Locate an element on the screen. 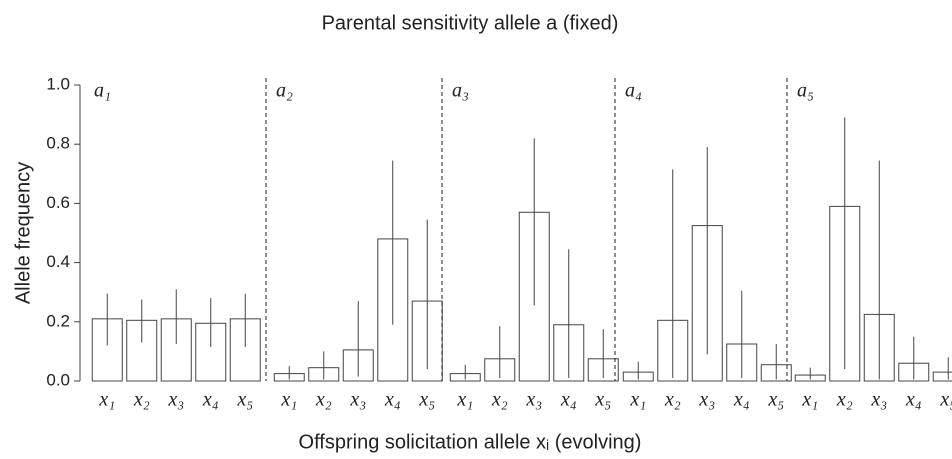  y-tick-label: 0.6 is located at coordinates (58, 202).